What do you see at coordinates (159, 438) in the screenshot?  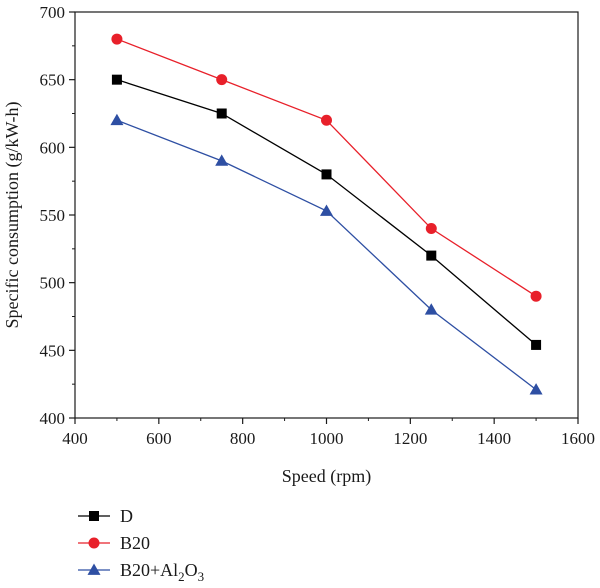 I see `x-tick-label: 600` at bounding box center [159, 438].